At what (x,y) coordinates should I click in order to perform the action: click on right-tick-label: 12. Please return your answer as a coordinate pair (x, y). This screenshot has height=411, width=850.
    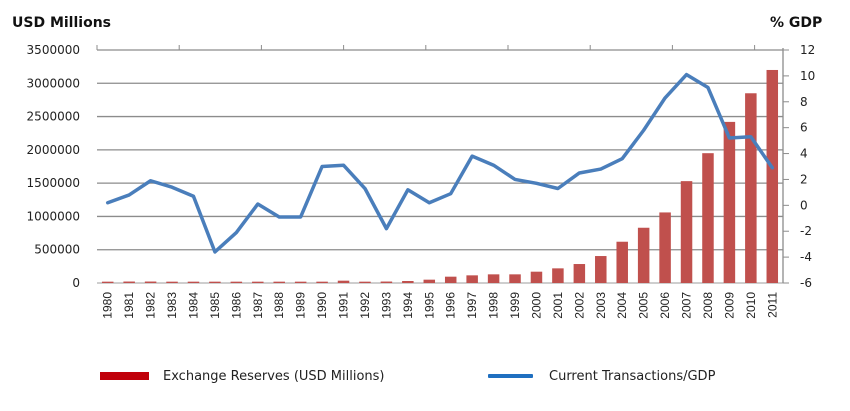
    Looking at the image, I should click on (807, 50).